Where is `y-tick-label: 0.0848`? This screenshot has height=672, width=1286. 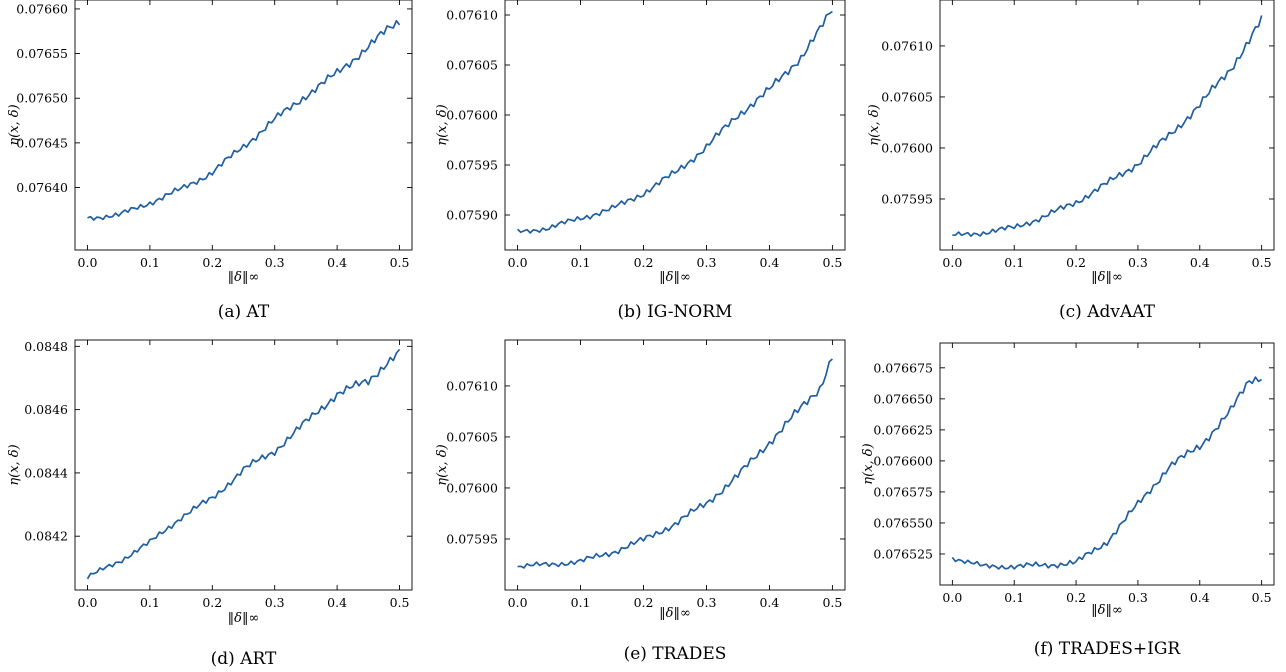 y-tick-label: 0.0848 is located at coordinates (46, 346).